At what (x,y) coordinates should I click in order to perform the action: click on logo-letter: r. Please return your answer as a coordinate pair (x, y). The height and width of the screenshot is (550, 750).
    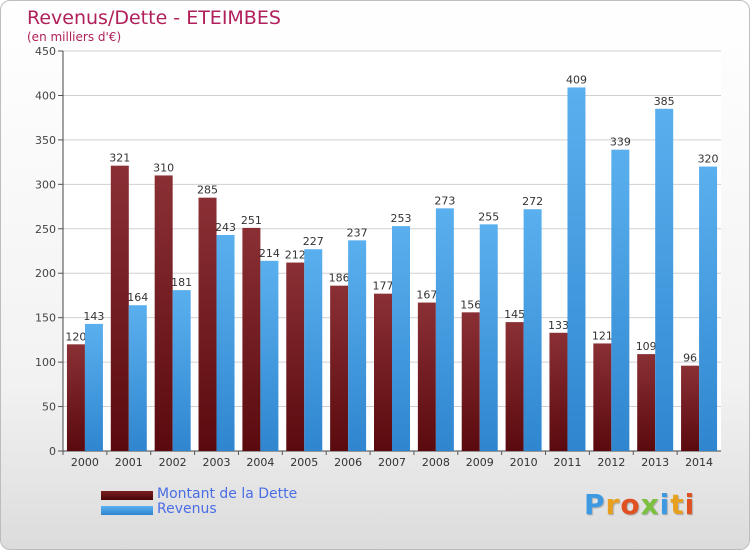
    Looking at the image, I should click on (613, 504).